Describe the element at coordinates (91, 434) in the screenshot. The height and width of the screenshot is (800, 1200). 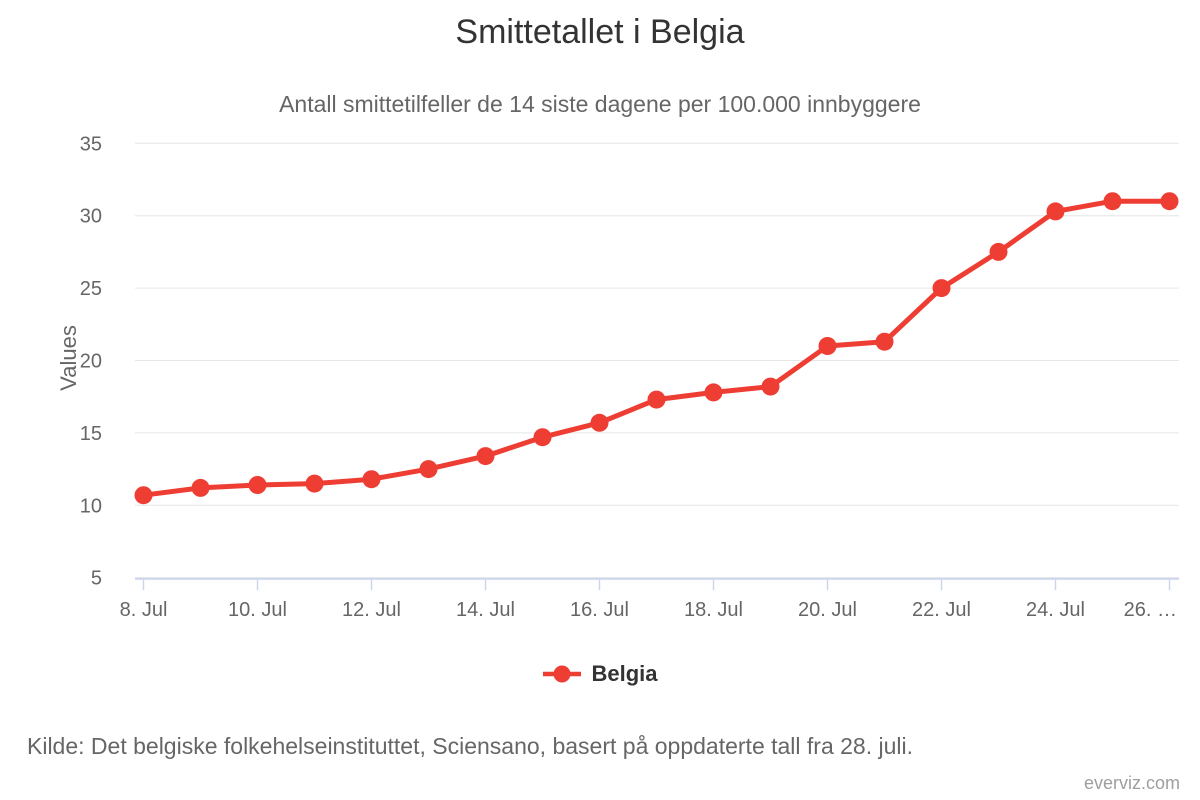
I see `y-axis-tick-label: 15` at that location.